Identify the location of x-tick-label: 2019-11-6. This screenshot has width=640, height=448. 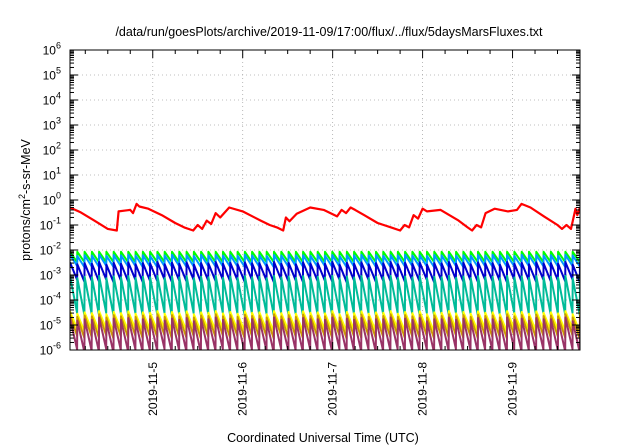
(243, 389).